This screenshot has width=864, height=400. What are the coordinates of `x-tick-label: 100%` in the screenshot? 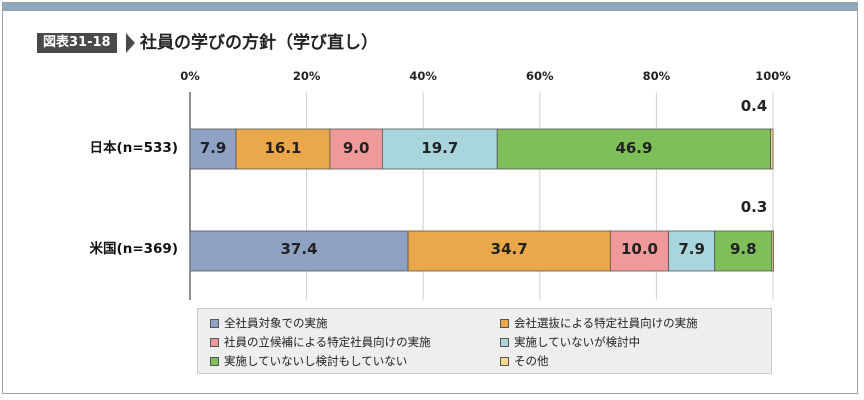 It's located at (773, 76).